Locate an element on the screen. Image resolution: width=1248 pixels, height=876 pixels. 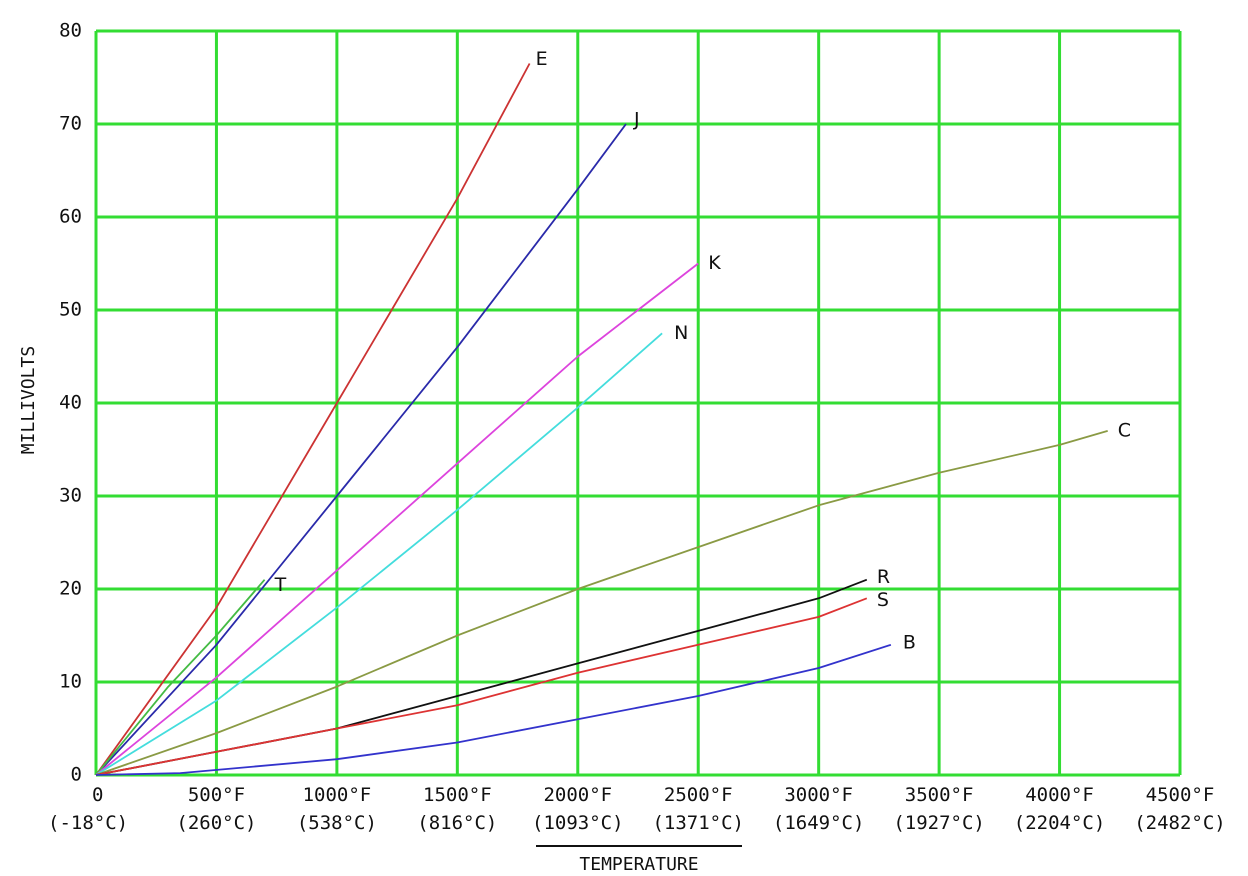
y-tick-label: 80 is located at coordinates (70, 31).